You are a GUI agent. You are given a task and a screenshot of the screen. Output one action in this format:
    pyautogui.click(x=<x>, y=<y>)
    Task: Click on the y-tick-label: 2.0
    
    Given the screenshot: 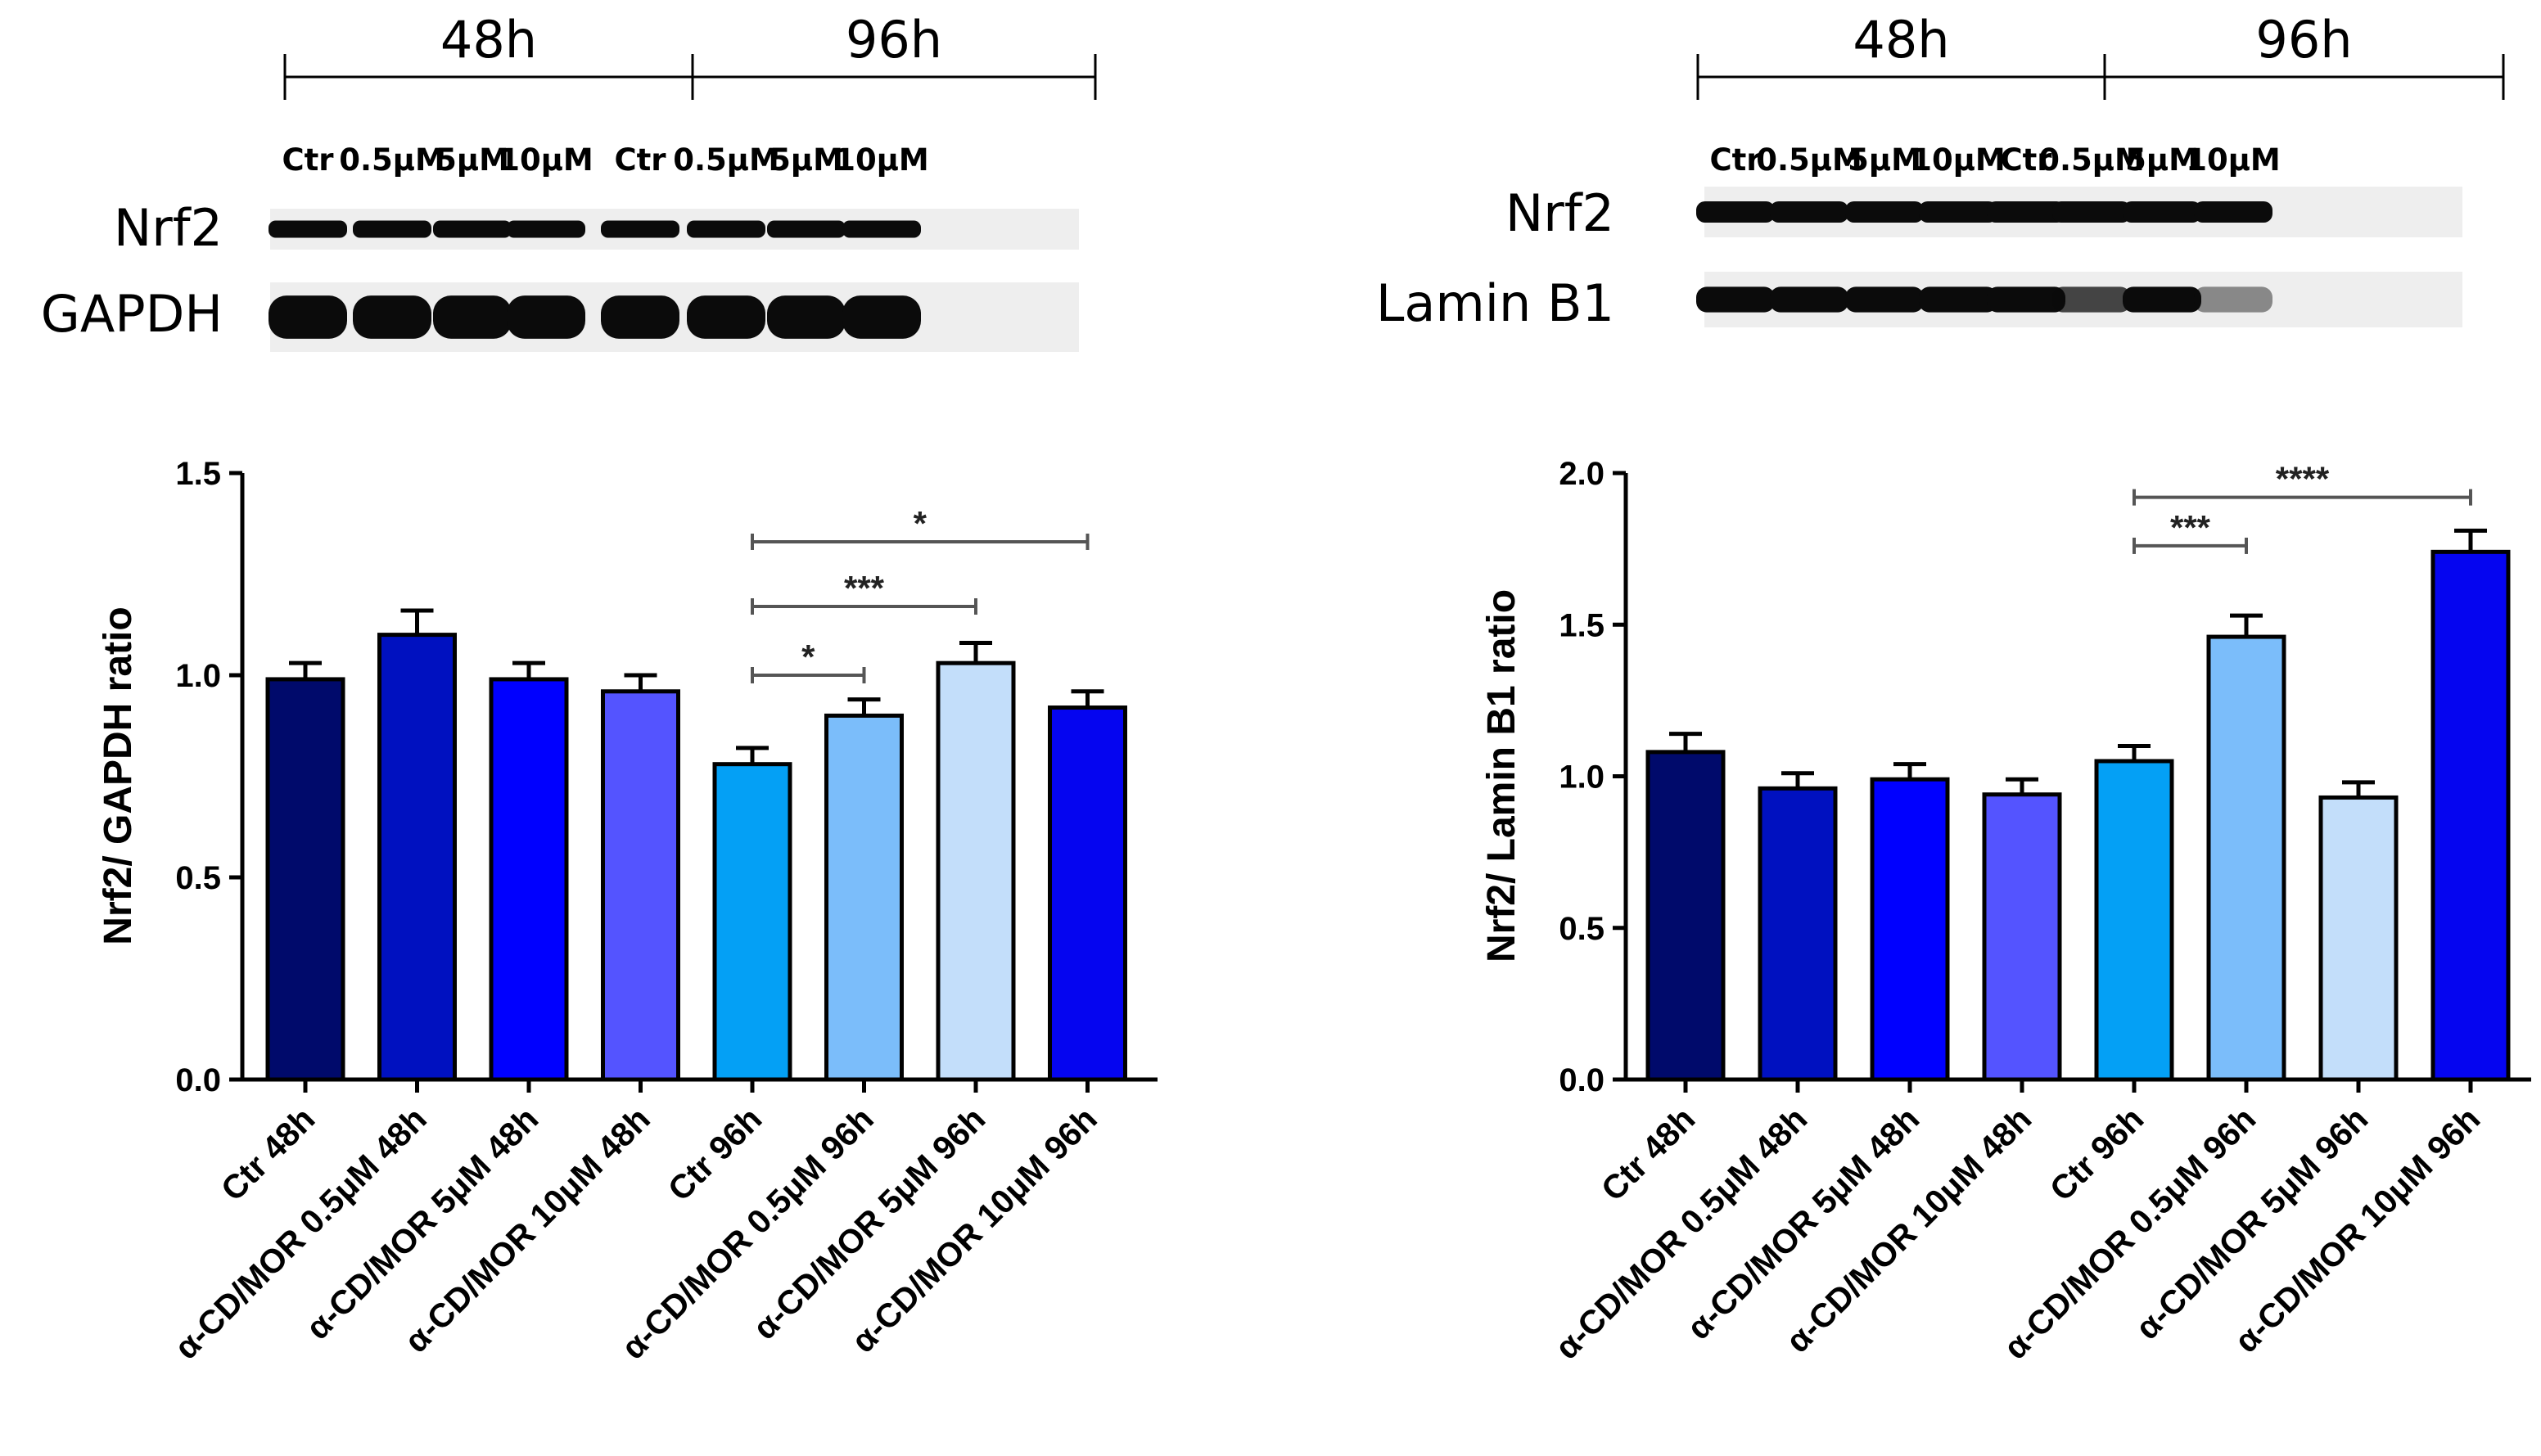 What is the action you would take?
    pyautogui.click(x=1582, y=474)
    